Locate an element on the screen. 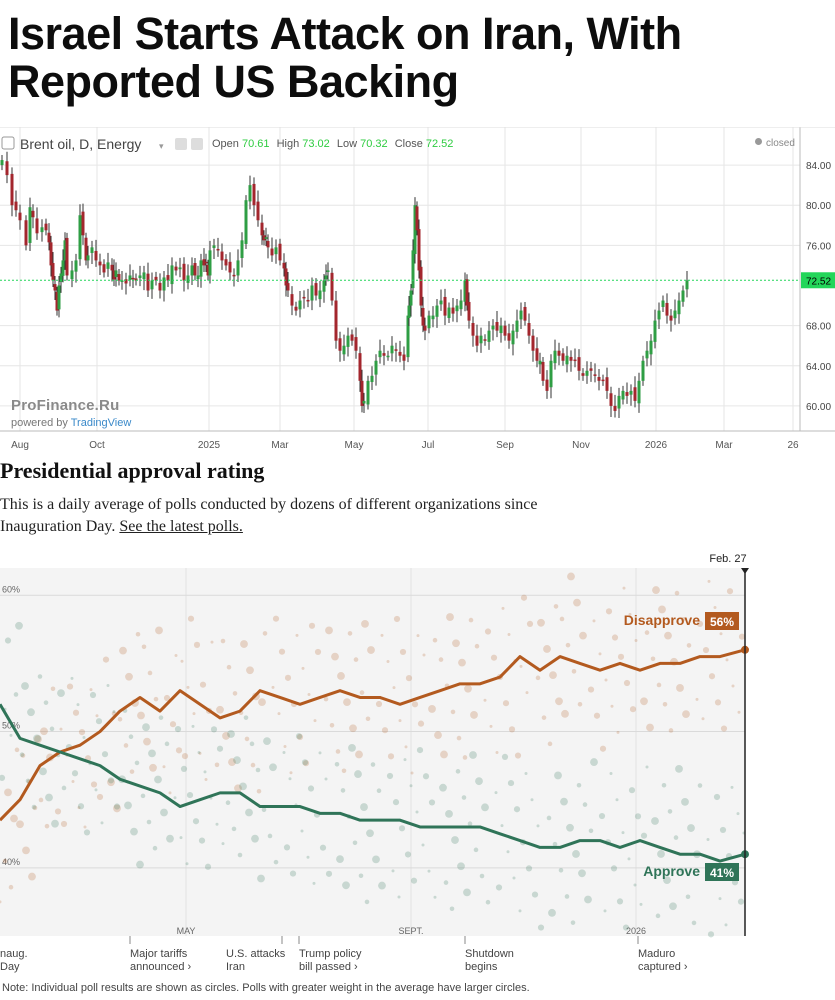 The image size is (835, 1000). powered-by-tradingview: powered by TradingView is located at coordinates (71, 423).